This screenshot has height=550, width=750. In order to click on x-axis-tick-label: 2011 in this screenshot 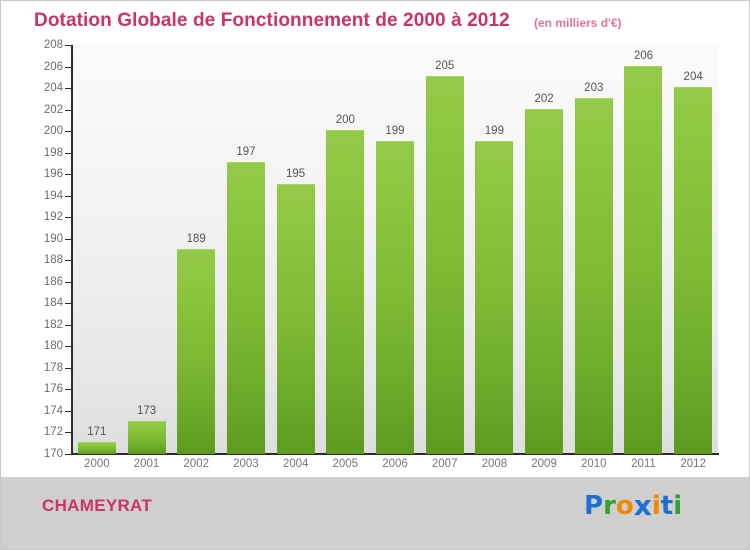, I will do `click(643, 464)`.